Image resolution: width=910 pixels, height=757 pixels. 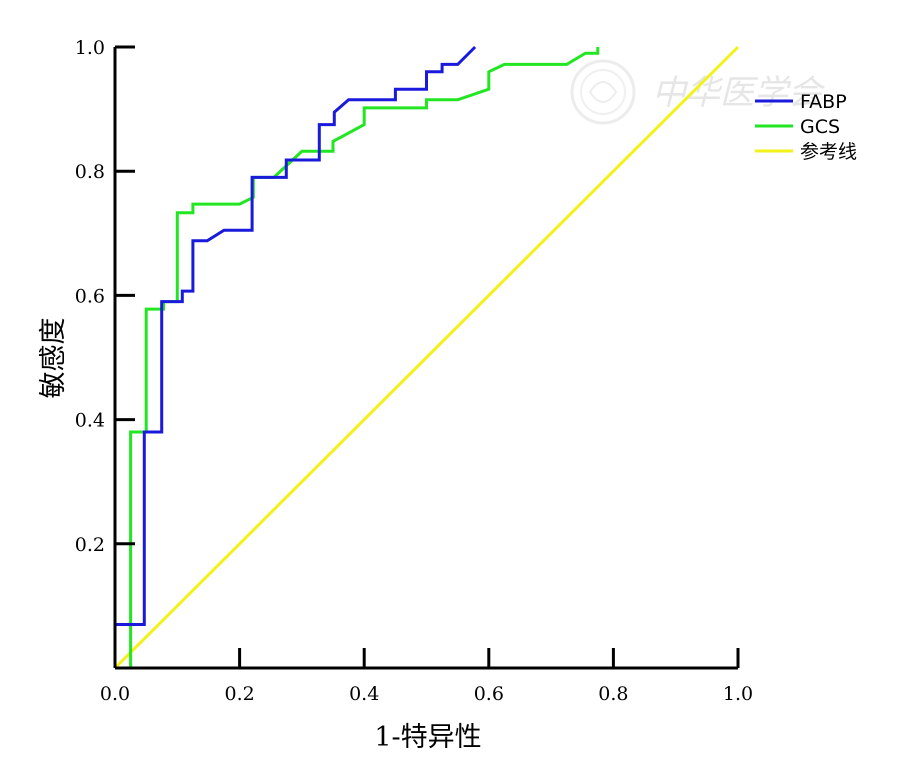 I want to click on legend-label-GCS: GCS, so click(x=820, y=127).